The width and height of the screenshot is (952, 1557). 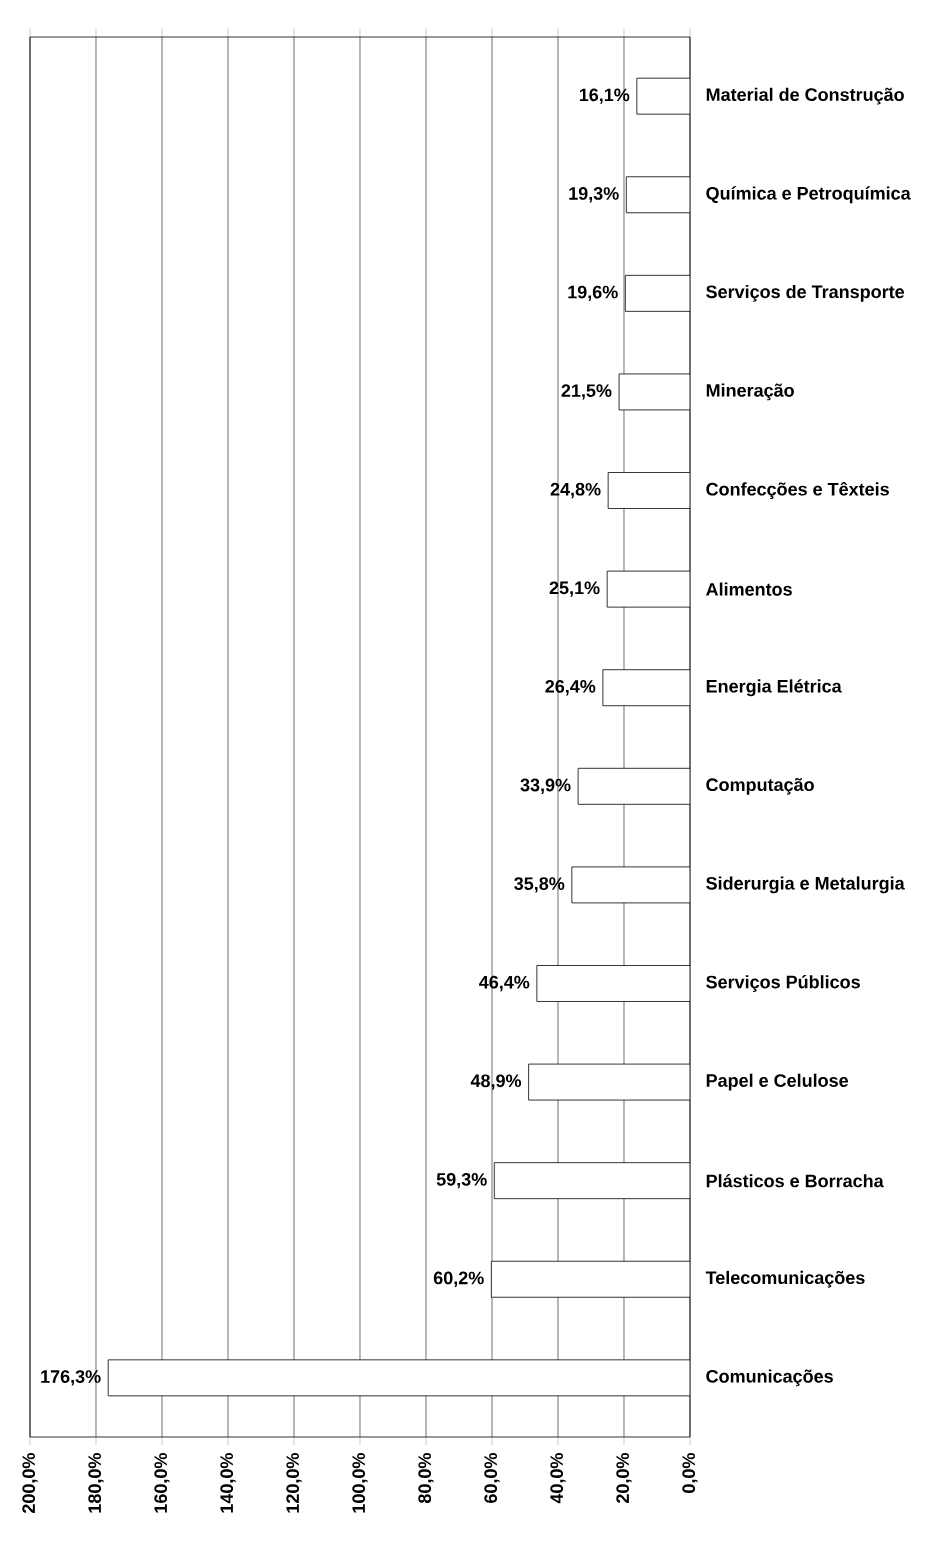 I want to click on y-tick-label: Material de Construção, so click(x=805, y=96).